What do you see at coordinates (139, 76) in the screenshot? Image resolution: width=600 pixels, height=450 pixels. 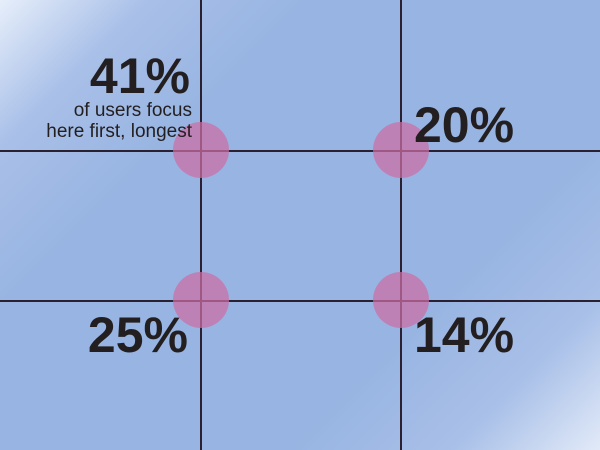 I see `percent-top-left: 41%` at bounding box center [139, 76].